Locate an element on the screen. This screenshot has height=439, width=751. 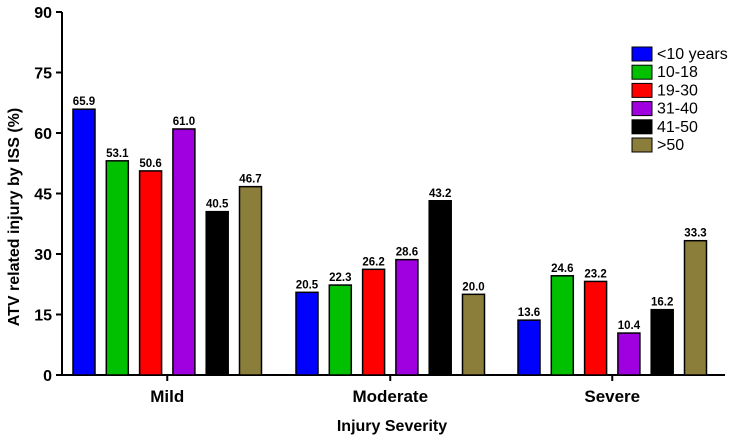
data-label: 22.3 is located at coordinates (340, 278).